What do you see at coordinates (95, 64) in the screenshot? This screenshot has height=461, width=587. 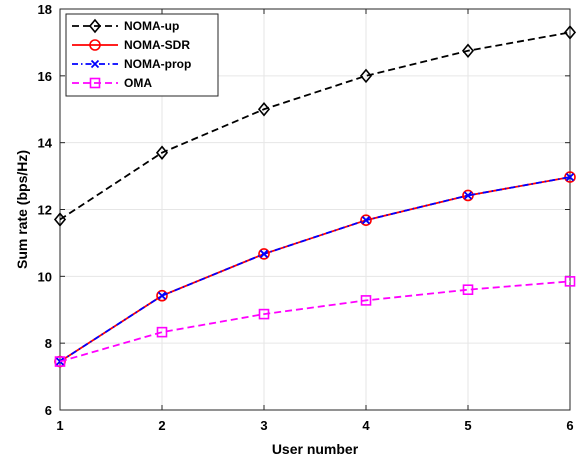 I see `legend-marker-noma-prop` at bounding box center [95, 64].